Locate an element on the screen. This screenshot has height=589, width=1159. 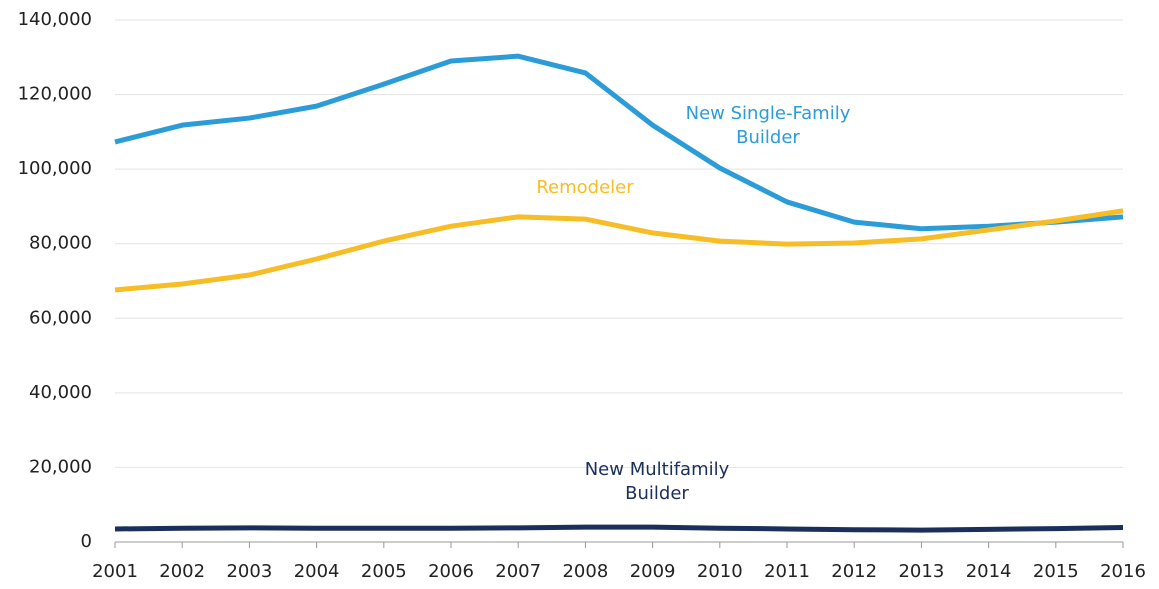
y-tick-label: 60,000 is located at coordinates (60, 317).